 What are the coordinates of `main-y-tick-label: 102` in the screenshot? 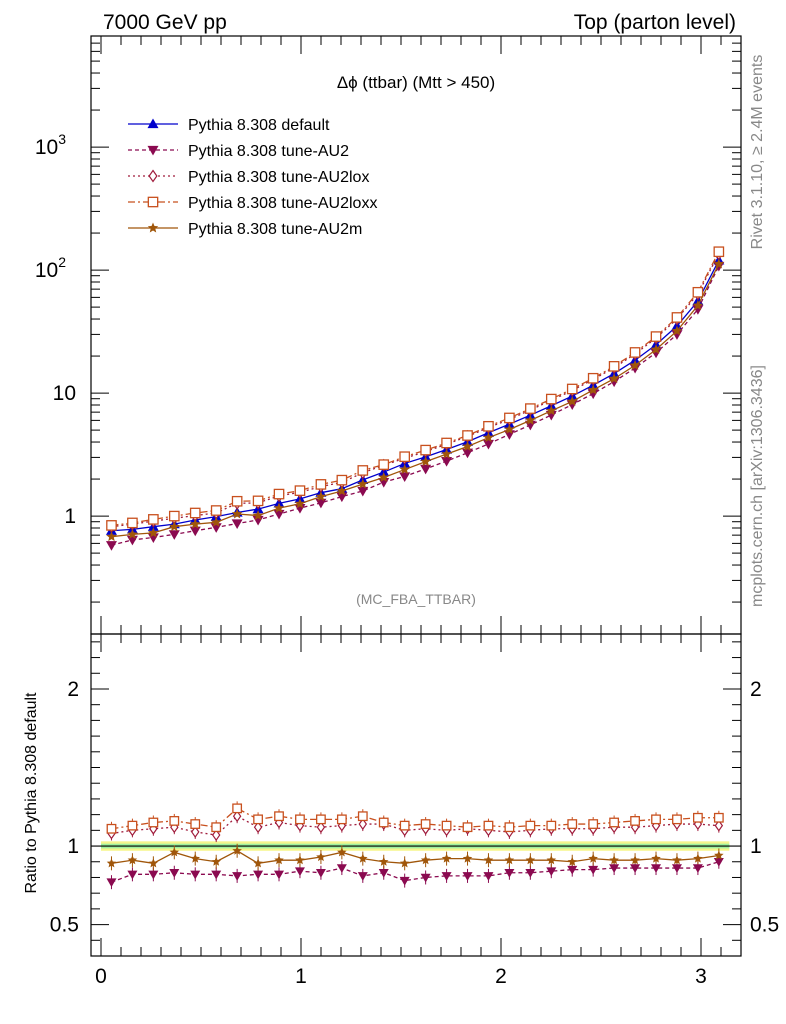 It's located at (50, 268).